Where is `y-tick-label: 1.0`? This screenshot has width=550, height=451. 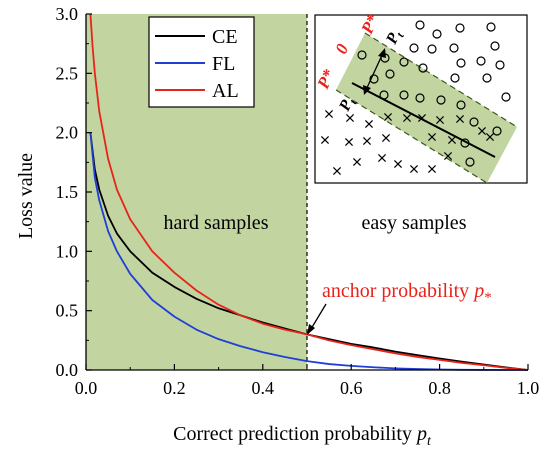 y-tick-label: 1.0 is located at coordinates (67, 251).